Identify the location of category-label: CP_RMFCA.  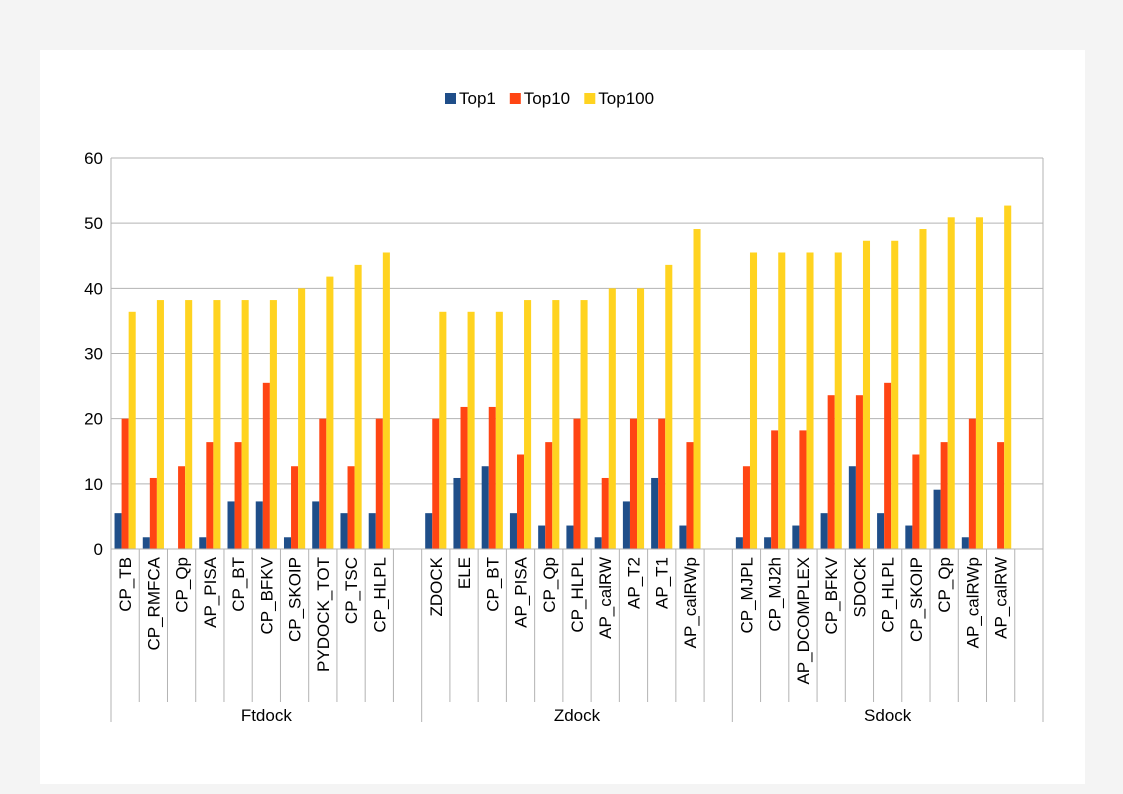
(153, 603).